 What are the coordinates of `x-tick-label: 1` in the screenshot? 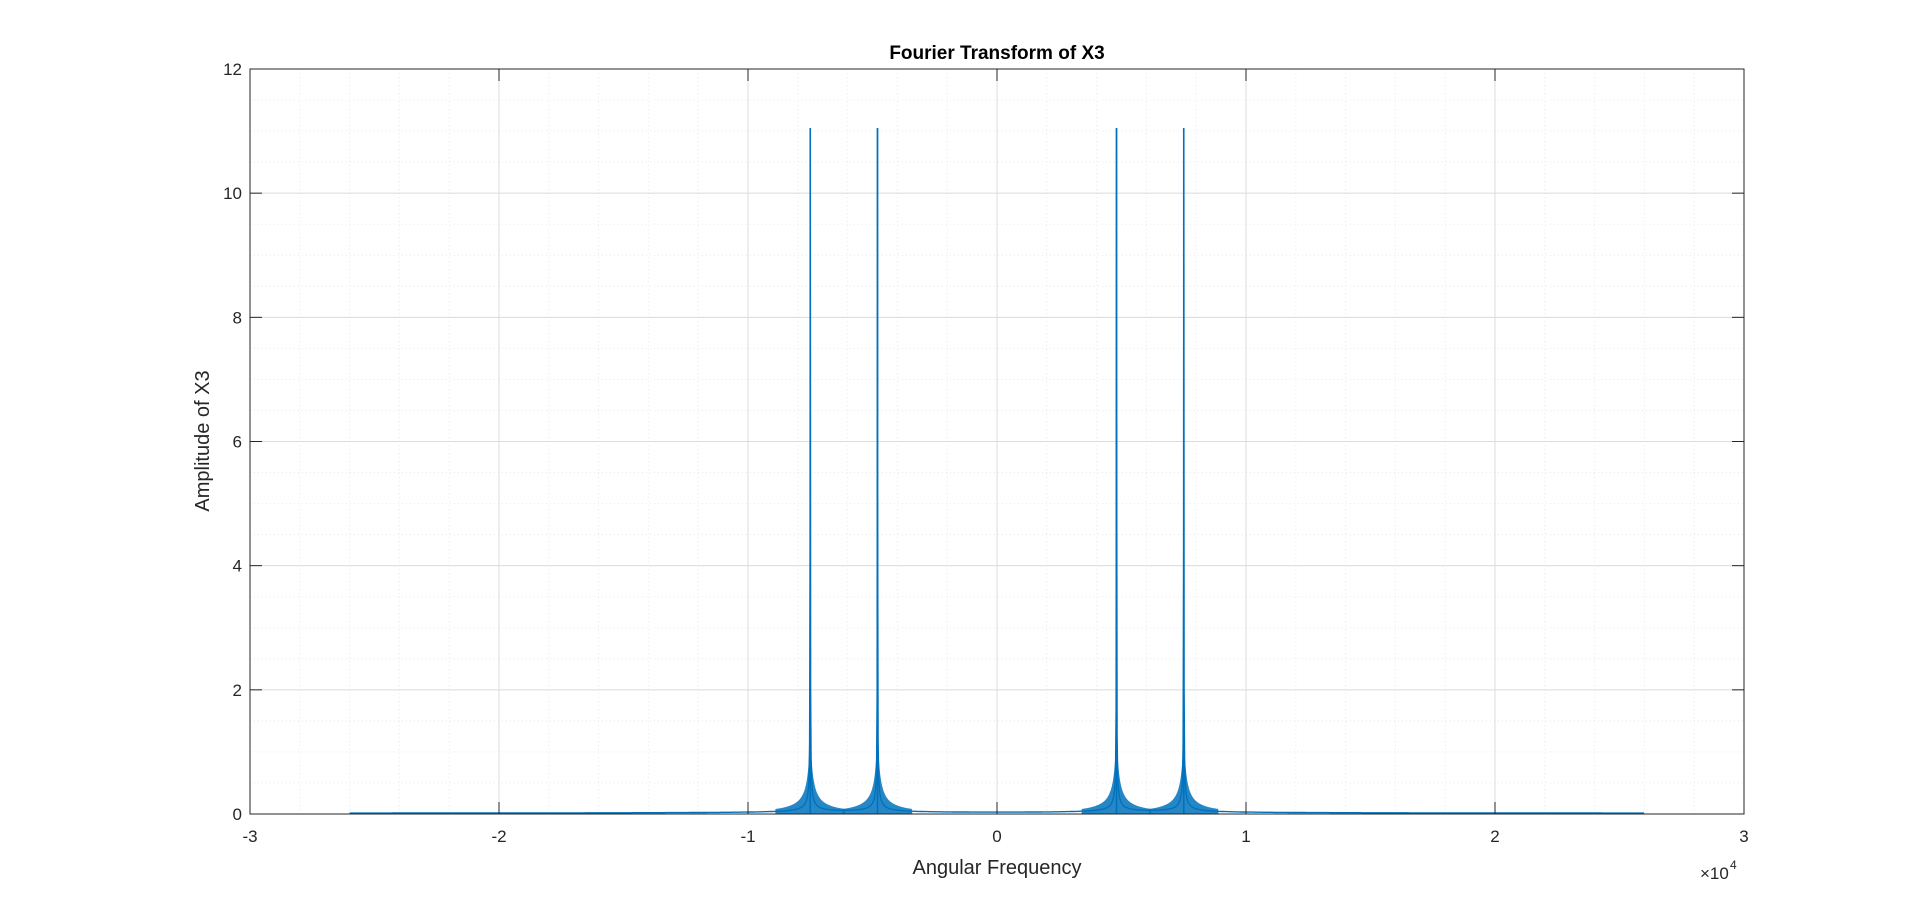 It's located at (1245, 836).